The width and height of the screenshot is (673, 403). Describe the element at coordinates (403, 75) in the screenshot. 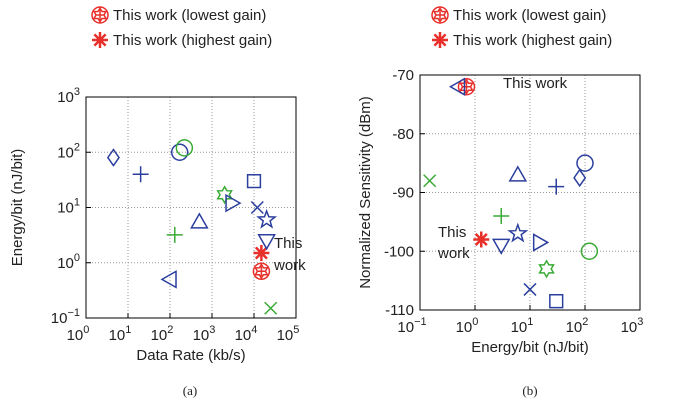

I see `y-tick-label: -70` at that location.